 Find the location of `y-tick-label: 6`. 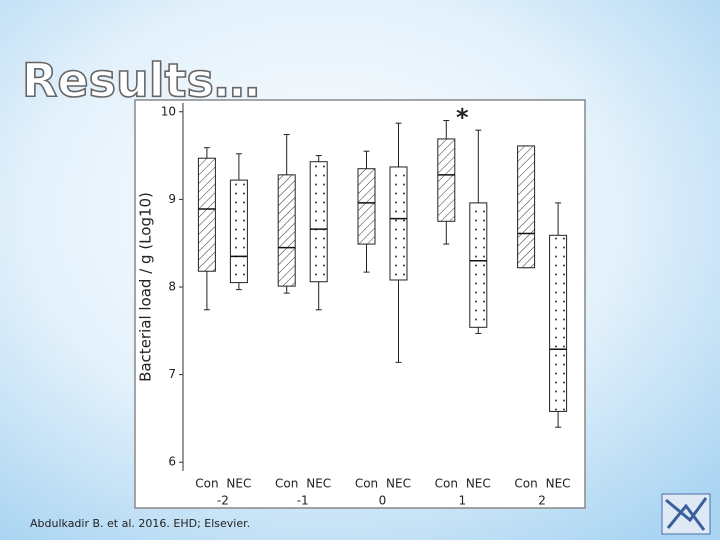

y-tick-label: 6 is located at coordinates (172, 462).